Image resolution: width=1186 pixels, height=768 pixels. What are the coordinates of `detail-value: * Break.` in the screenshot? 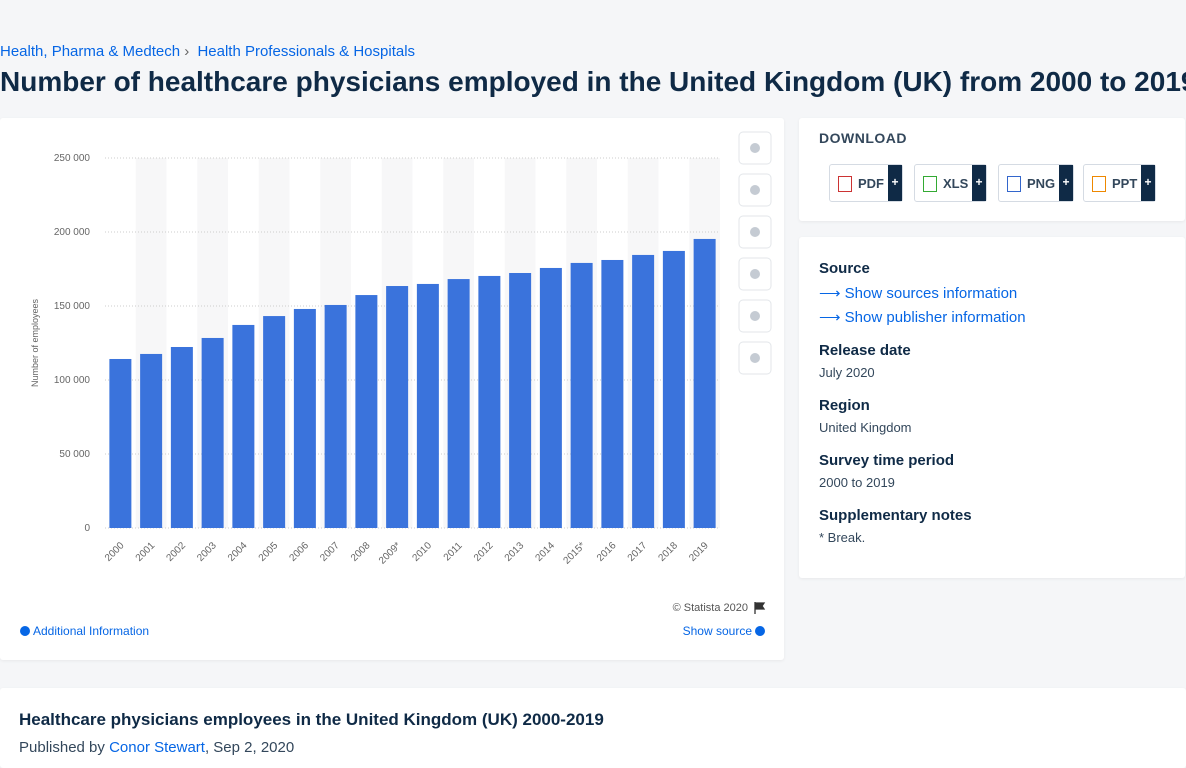 It's located at (842, 537).